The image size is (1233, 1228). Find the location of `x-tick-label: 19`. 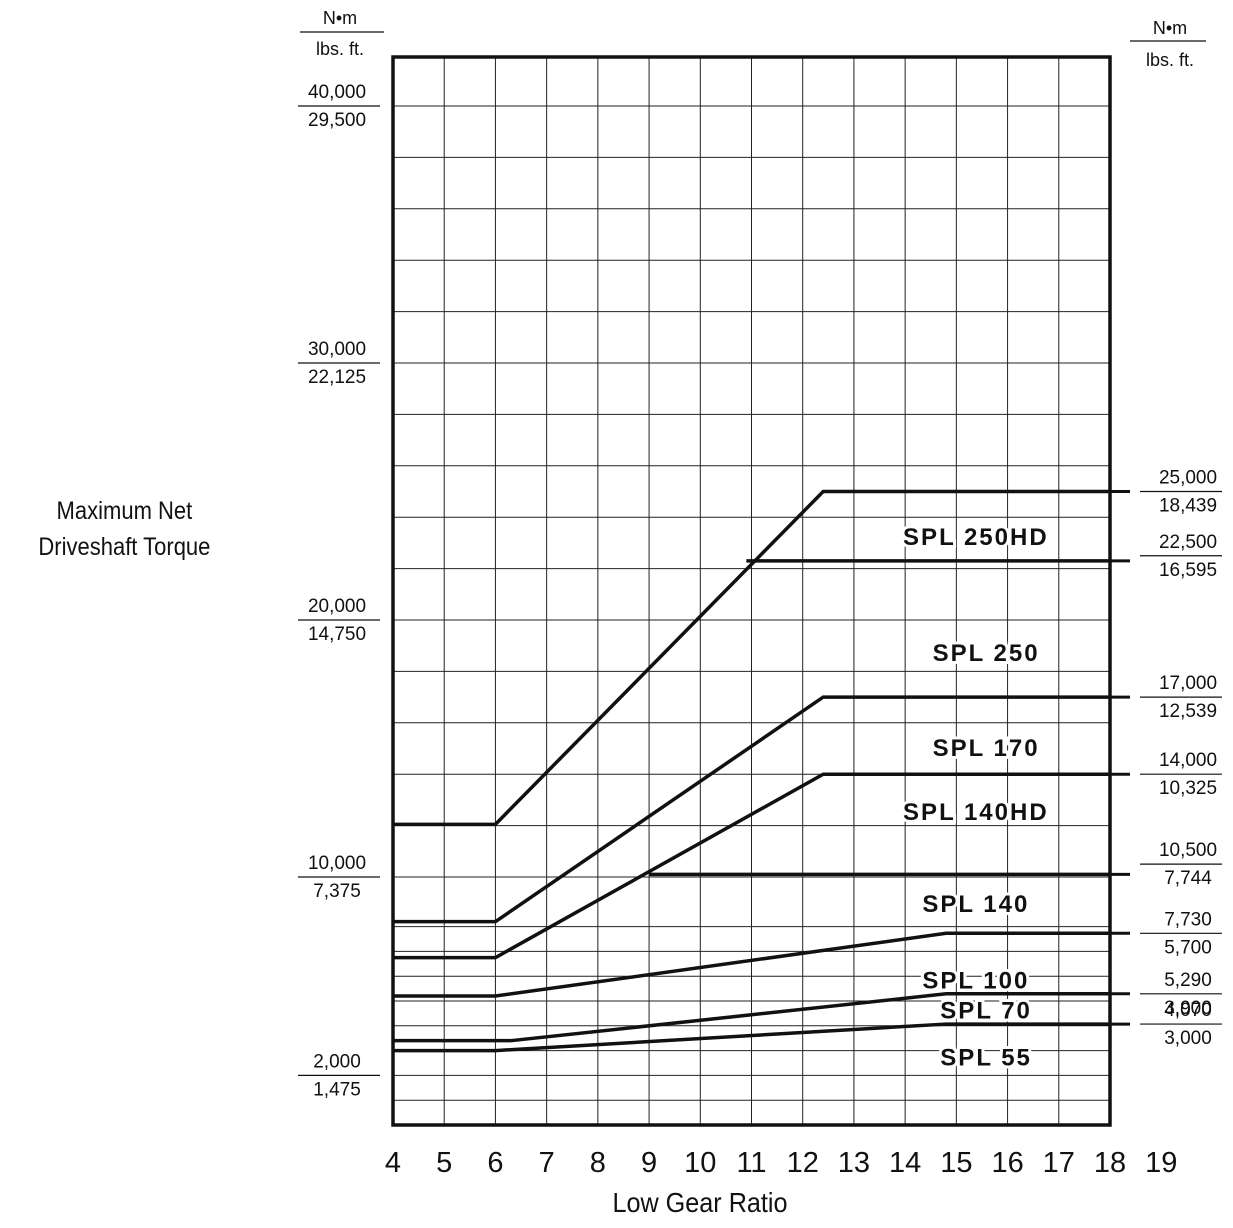

x-tick-label: 19 is located at coordinates (1161, 1163).